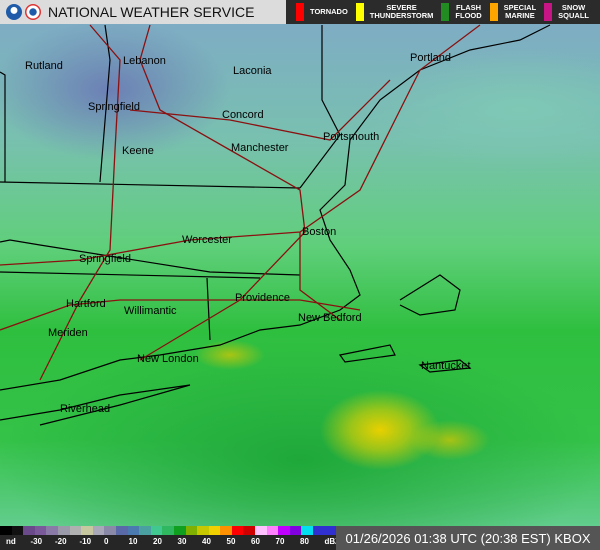 Image resolution: width=600 pixels, height=550 pixels. What do you see at coordinates (85, 541) in the screenshot?
I see `scale-tick: -10` at bounding box center [85, 541].